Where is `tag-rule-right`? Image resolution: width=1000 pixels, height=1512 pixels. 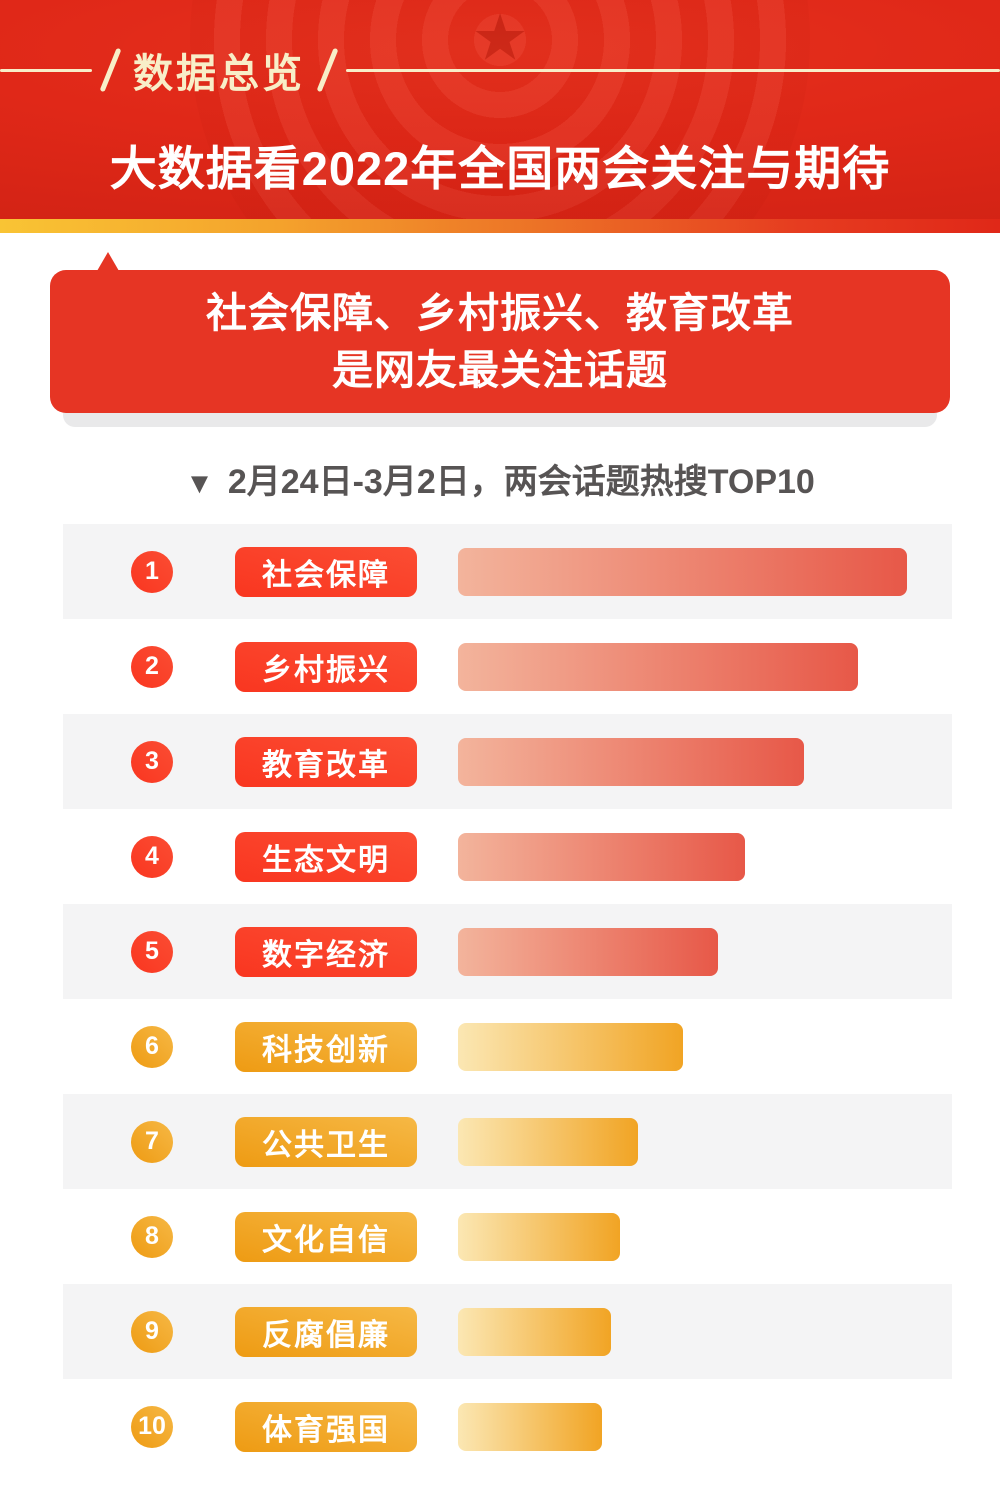 tag-rule-right is located at coordinates (673, 70).